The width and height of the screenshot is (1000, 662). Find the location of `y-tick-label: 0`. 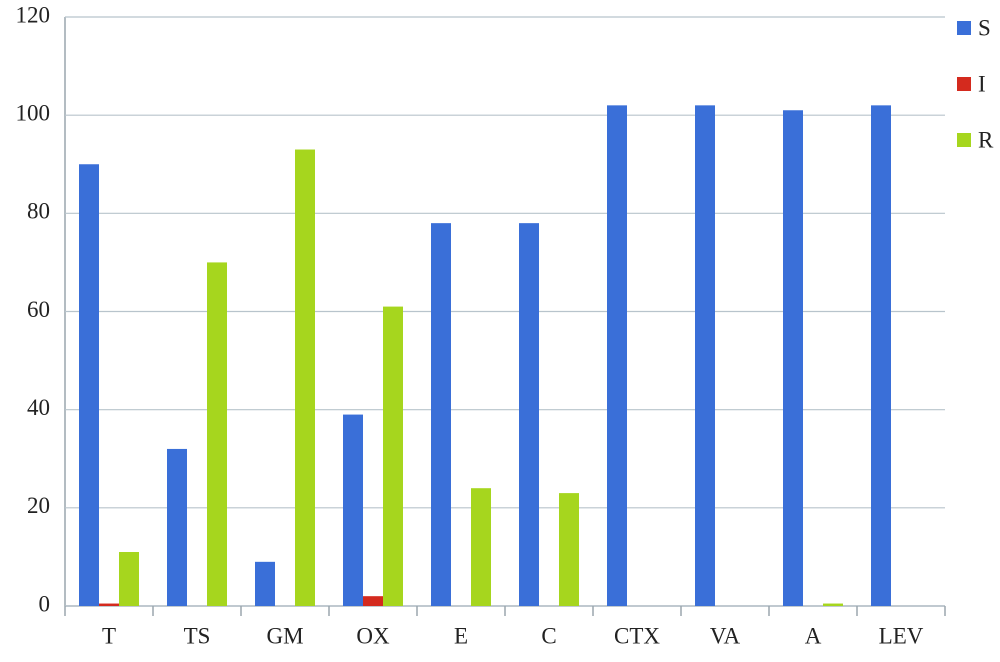

y-tick-label: 0 is located at coordinates (45, 603).